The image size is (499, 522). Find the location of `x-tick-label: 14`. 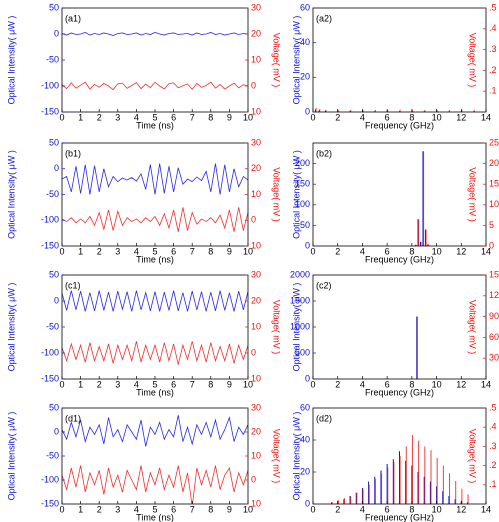

x-tick-label: 14 is located at coordinates (486, 384).